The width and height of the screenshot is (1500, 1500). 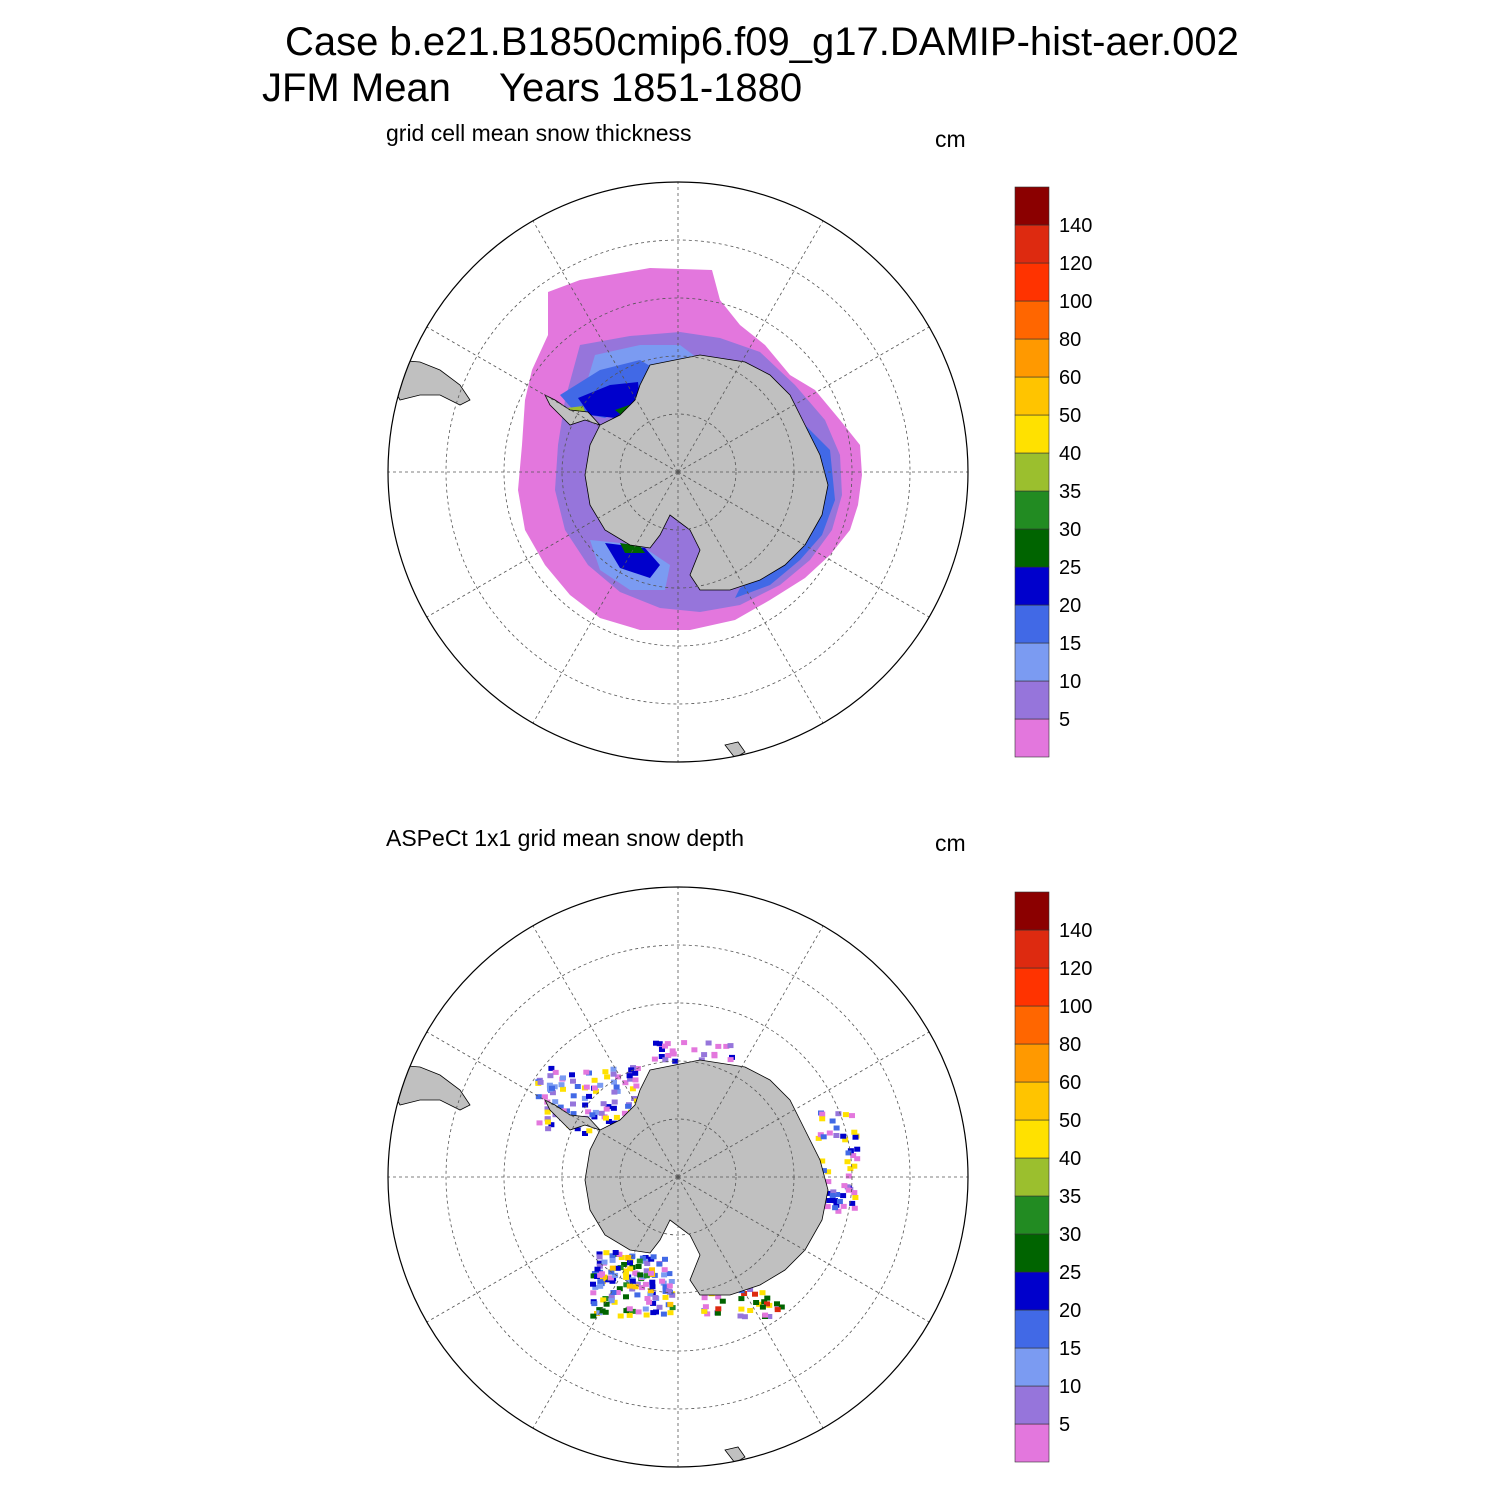 What do you see at coordinates (950, 843) in the screenshot?
I see `panel-bottom-unit: cm` at bounding box center [950, 843].